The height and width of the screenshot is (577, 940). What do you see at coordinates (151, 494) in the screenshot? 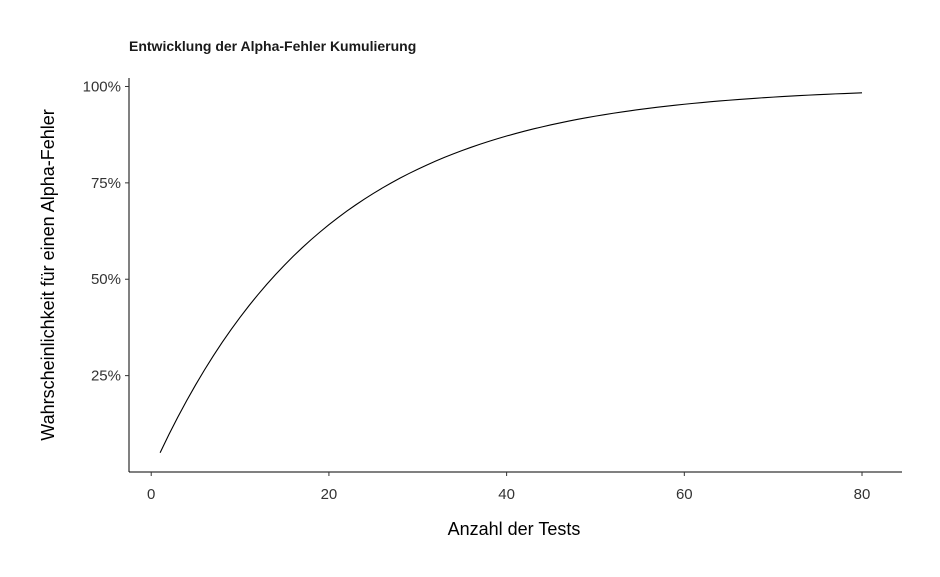
I see `x-tick-label: 0` at bounding box center [151, 494].